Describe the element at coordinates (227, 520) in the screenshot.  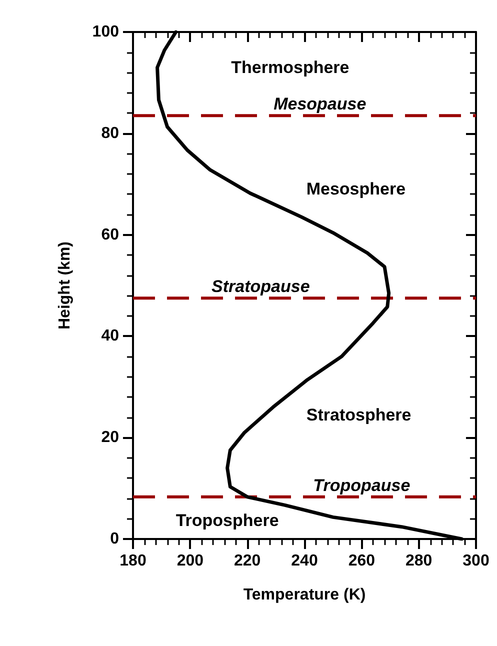
I see `annotation: Troposphere` at that location.